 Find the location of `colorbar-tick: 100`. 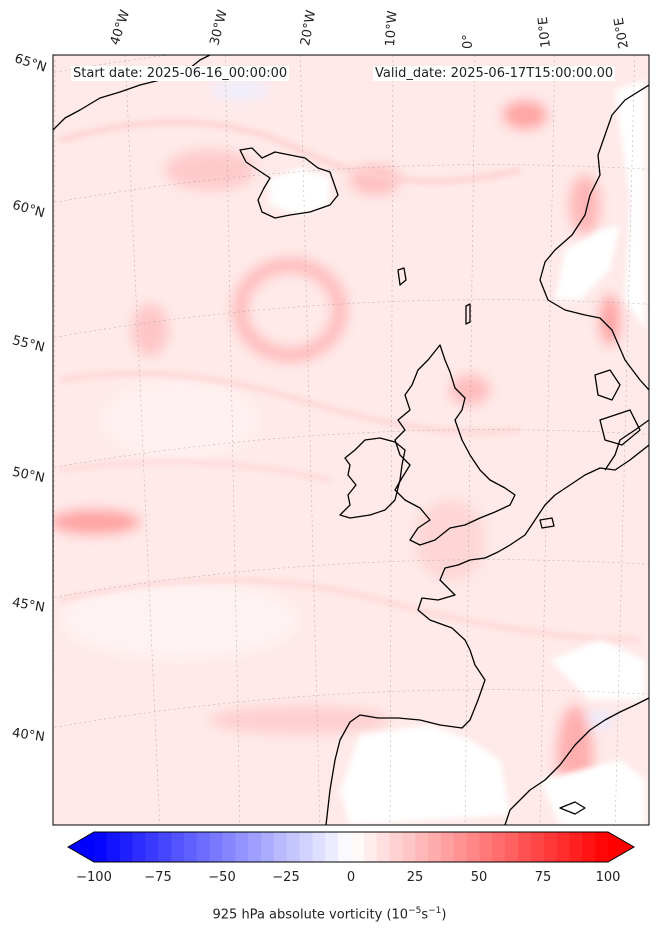

colorbar-tick: 100 is located at coordinates (608, 877).